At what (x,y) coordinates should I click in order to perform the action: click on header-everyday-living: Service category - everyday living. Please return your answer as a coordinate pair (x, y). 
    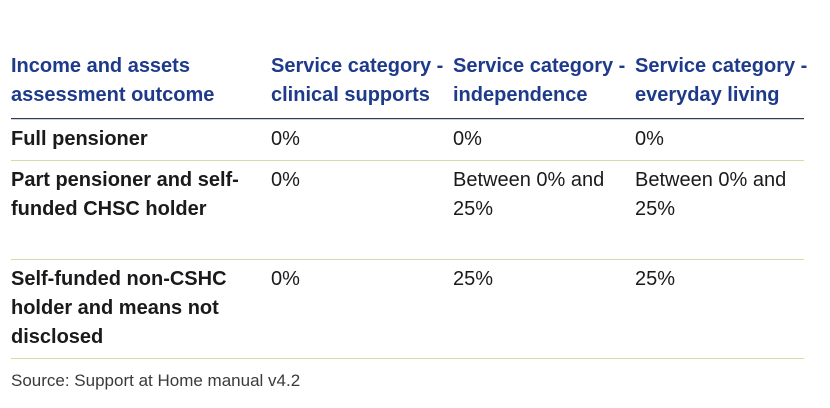
    Looking at the image, I should click on (721, 80).